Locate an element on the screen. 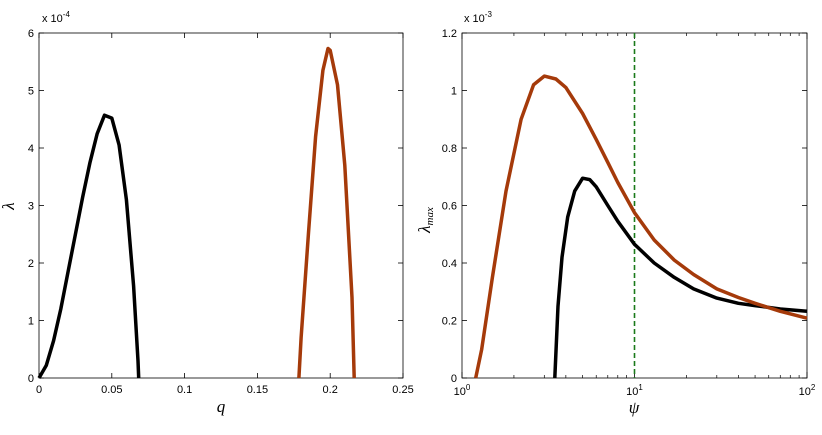  right-x-axis-label: ψ is located at coordinates (634, 407).